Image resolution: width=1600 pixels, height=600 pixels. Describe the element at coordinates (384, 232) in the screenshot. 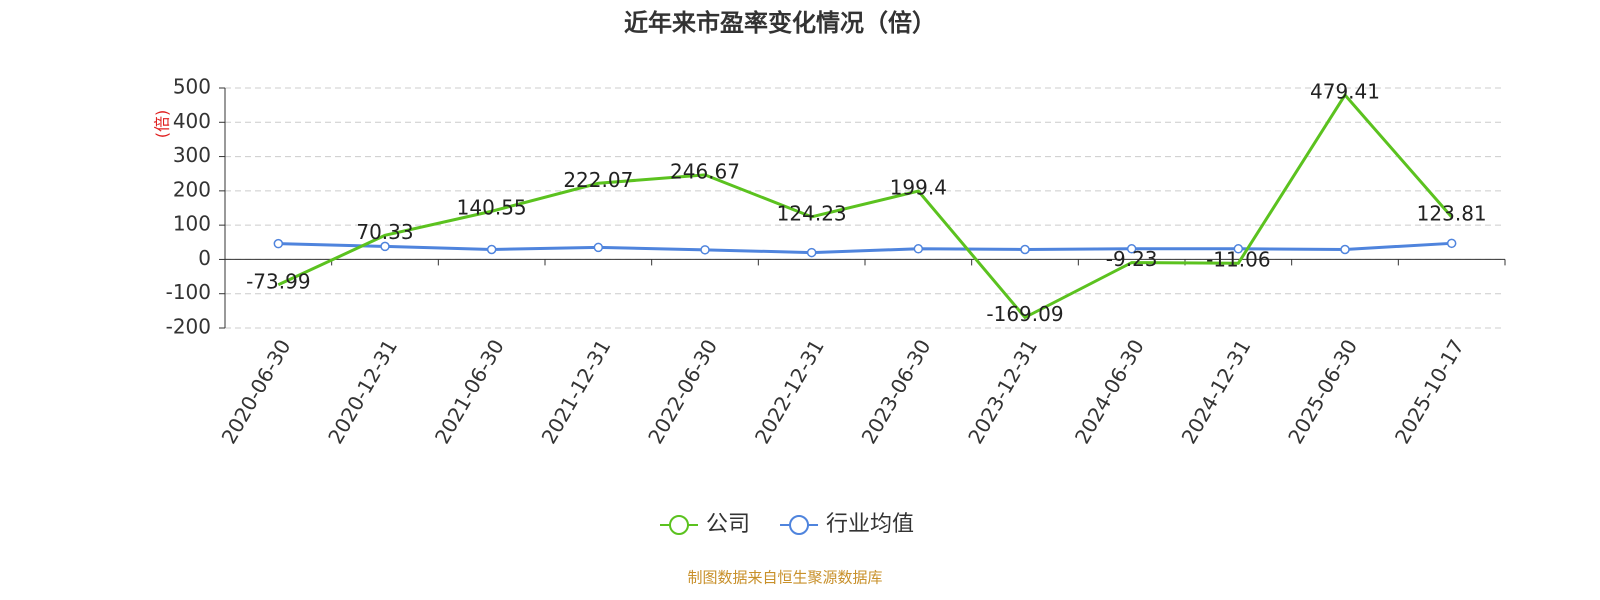

I see `data-label: 70.33` at that location.